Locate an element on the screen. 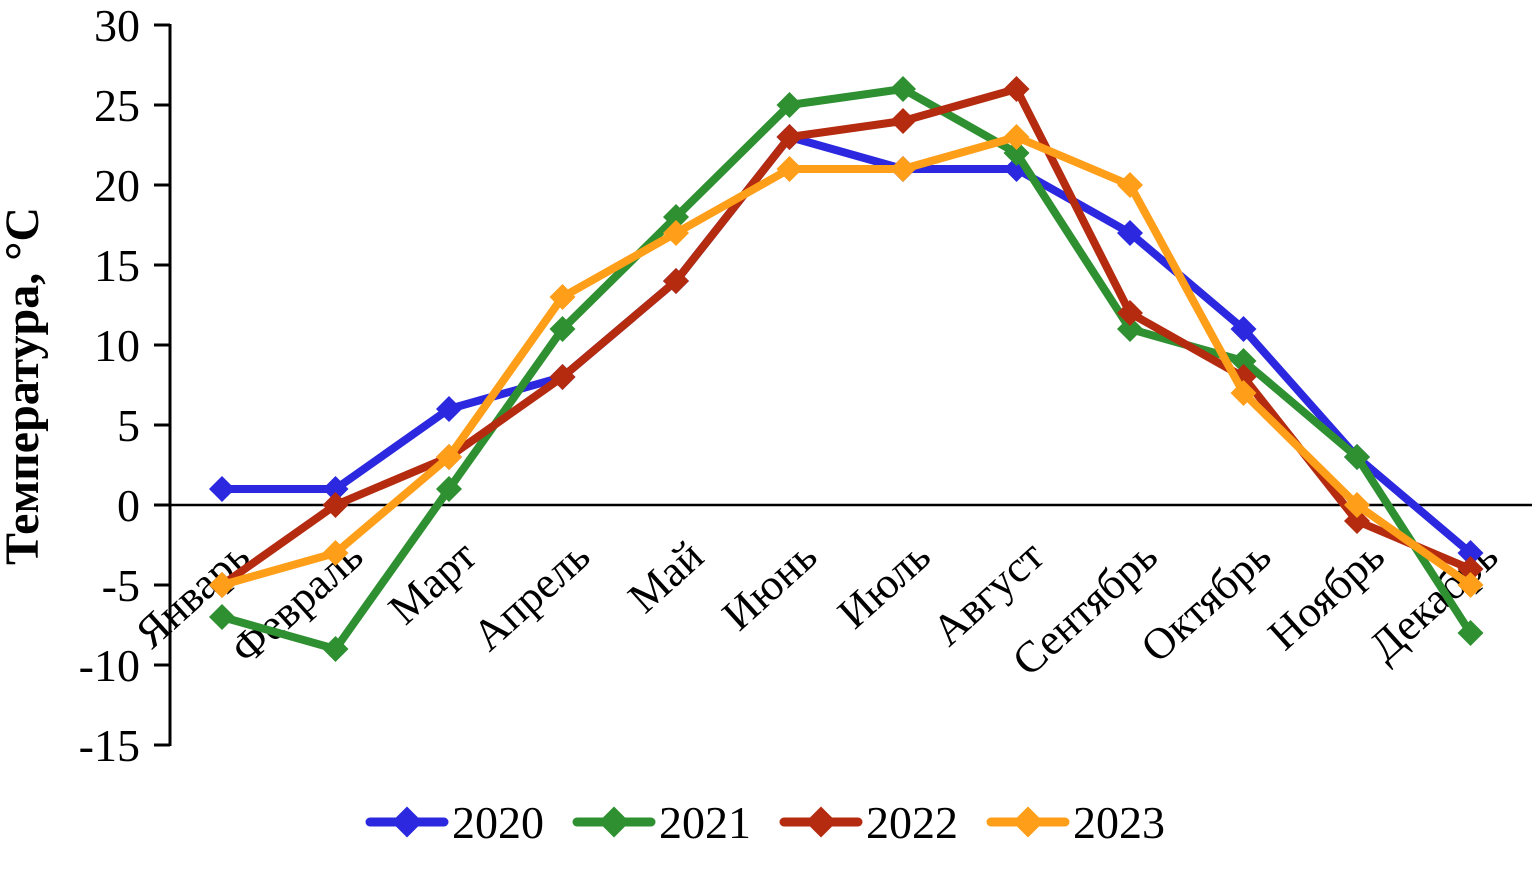  legend-label: 2020 is located at coordinates (498, 822).